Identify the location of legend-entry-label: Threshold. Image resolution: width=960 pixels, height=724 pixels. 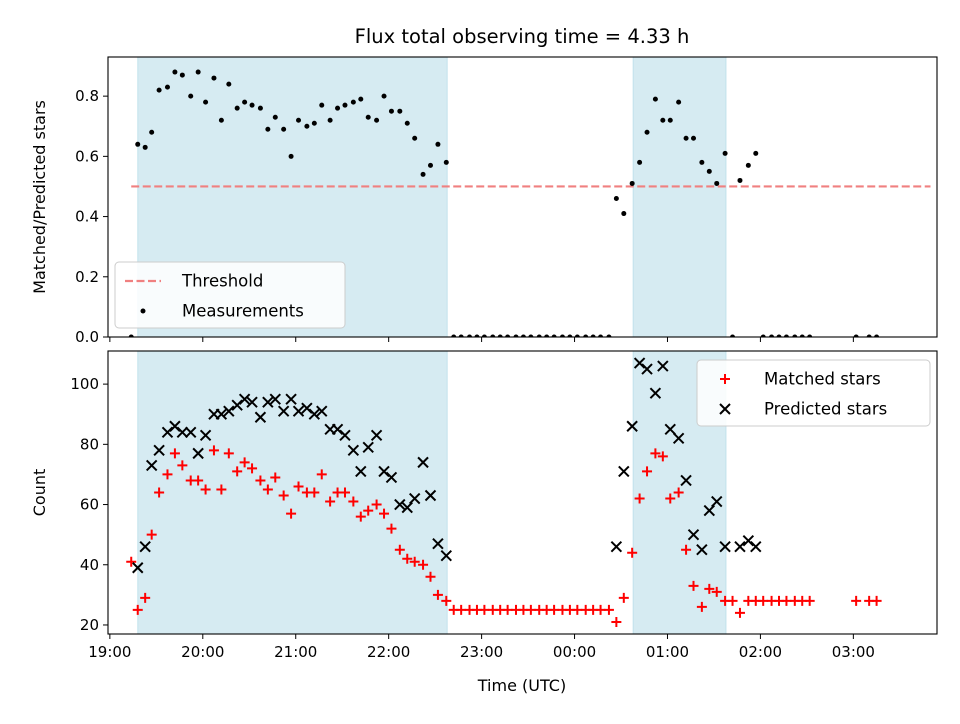
(222, 281).